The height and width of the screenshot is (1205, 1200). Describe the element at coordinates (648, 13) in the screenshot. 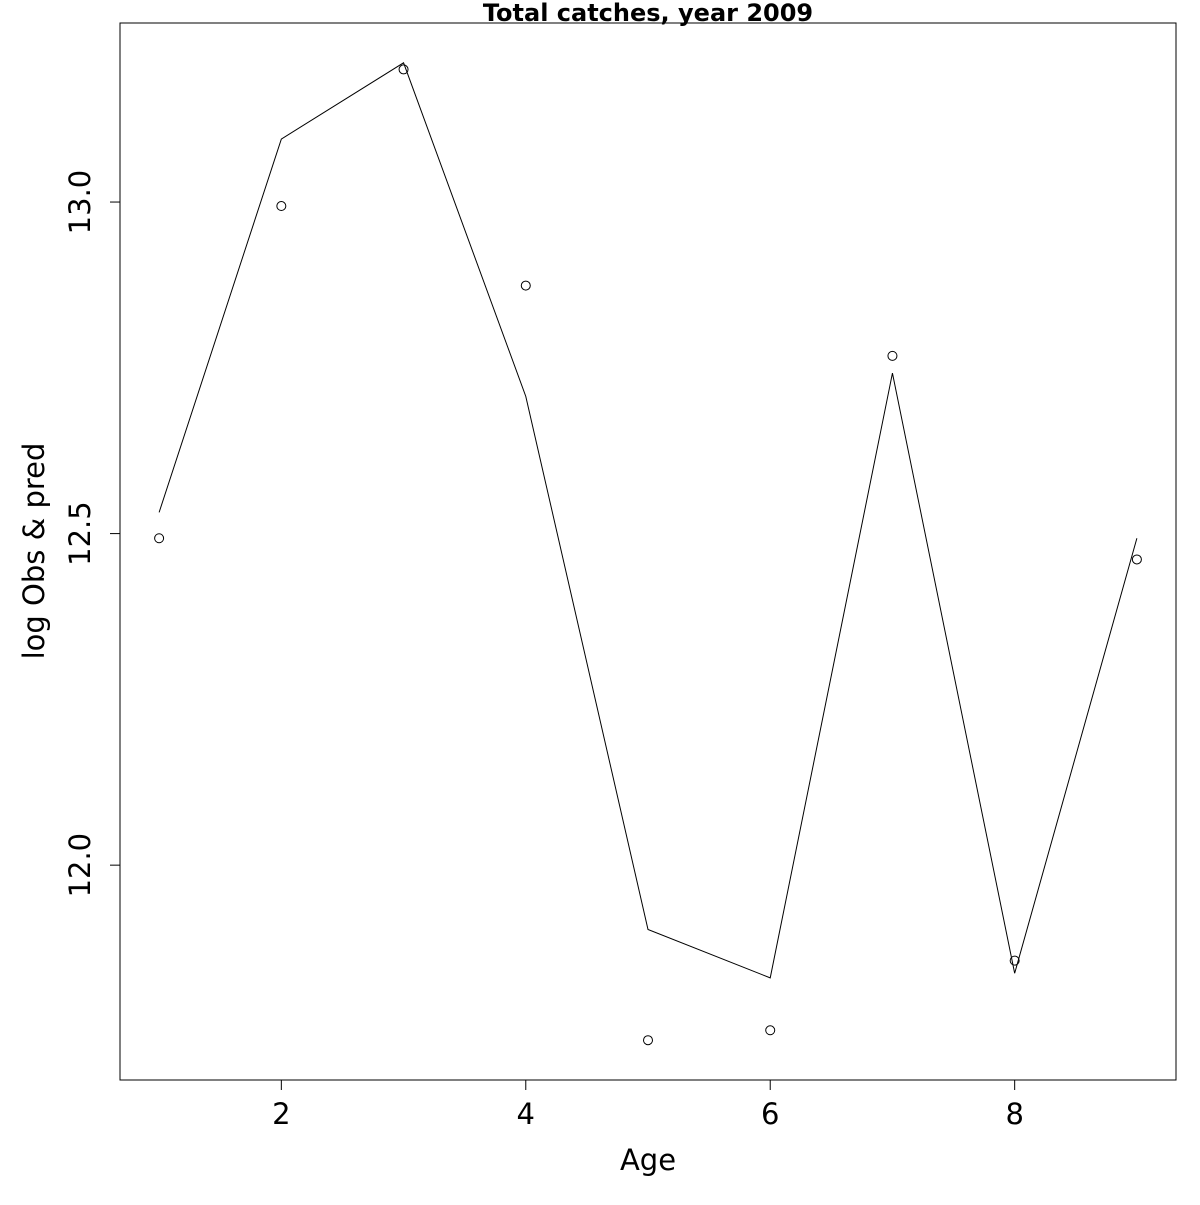

I see `chart-title: Total catches, year 2009` at that location.